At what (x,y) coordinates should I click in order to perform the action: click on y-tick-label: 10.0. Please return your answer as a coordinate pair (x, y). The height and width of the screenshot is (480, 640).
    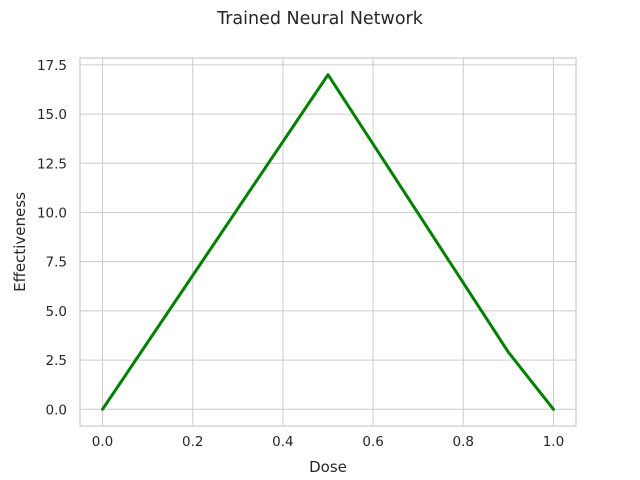
    Looking at the image, I should click on (52, 213).